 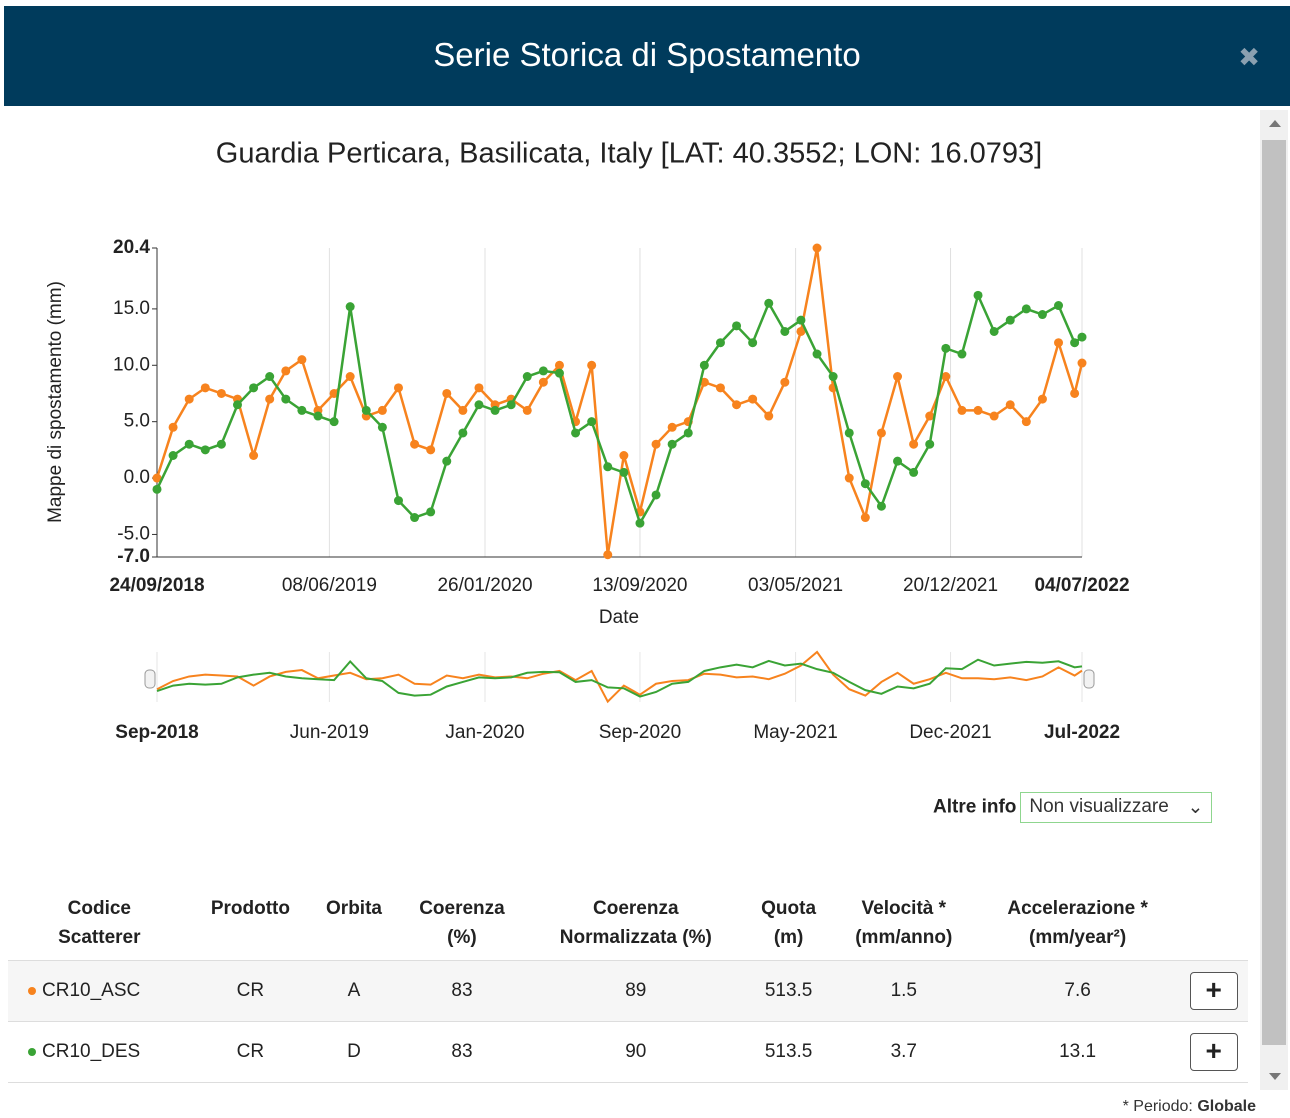 I want to click on x-tick-label: 08/06/2019, so click(x=329, y=585).